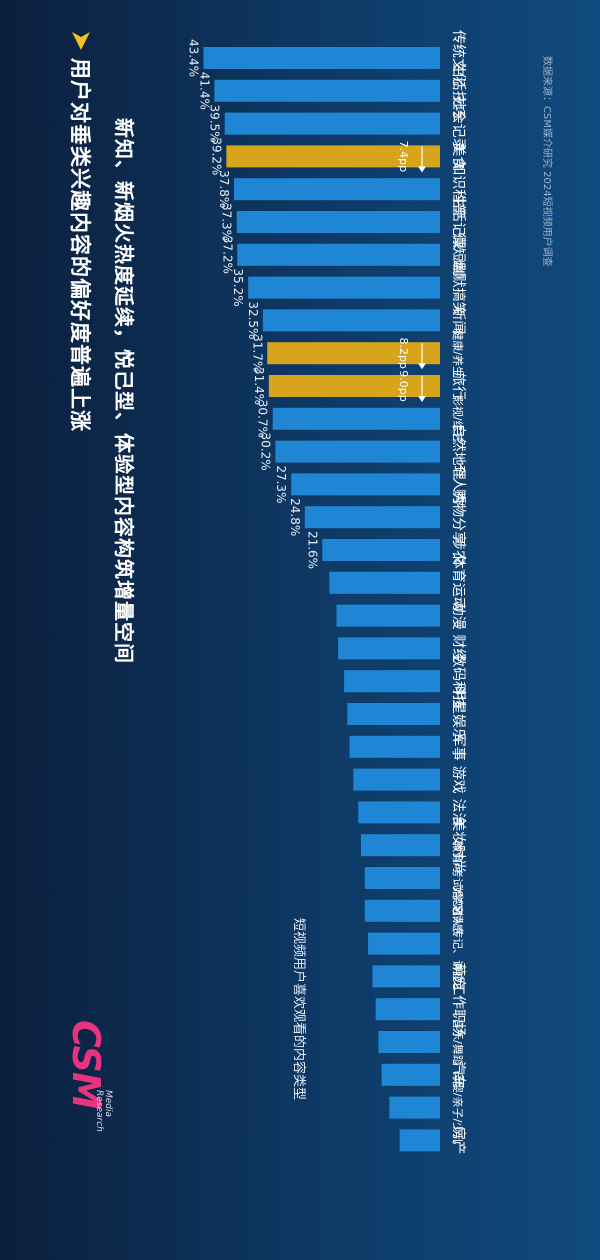 This screenshot has height=1260, width=600. What do you see at coordinates (458, 648) in the screenshot?
I see `category-label: 财经` at bounding box center [458, 648].